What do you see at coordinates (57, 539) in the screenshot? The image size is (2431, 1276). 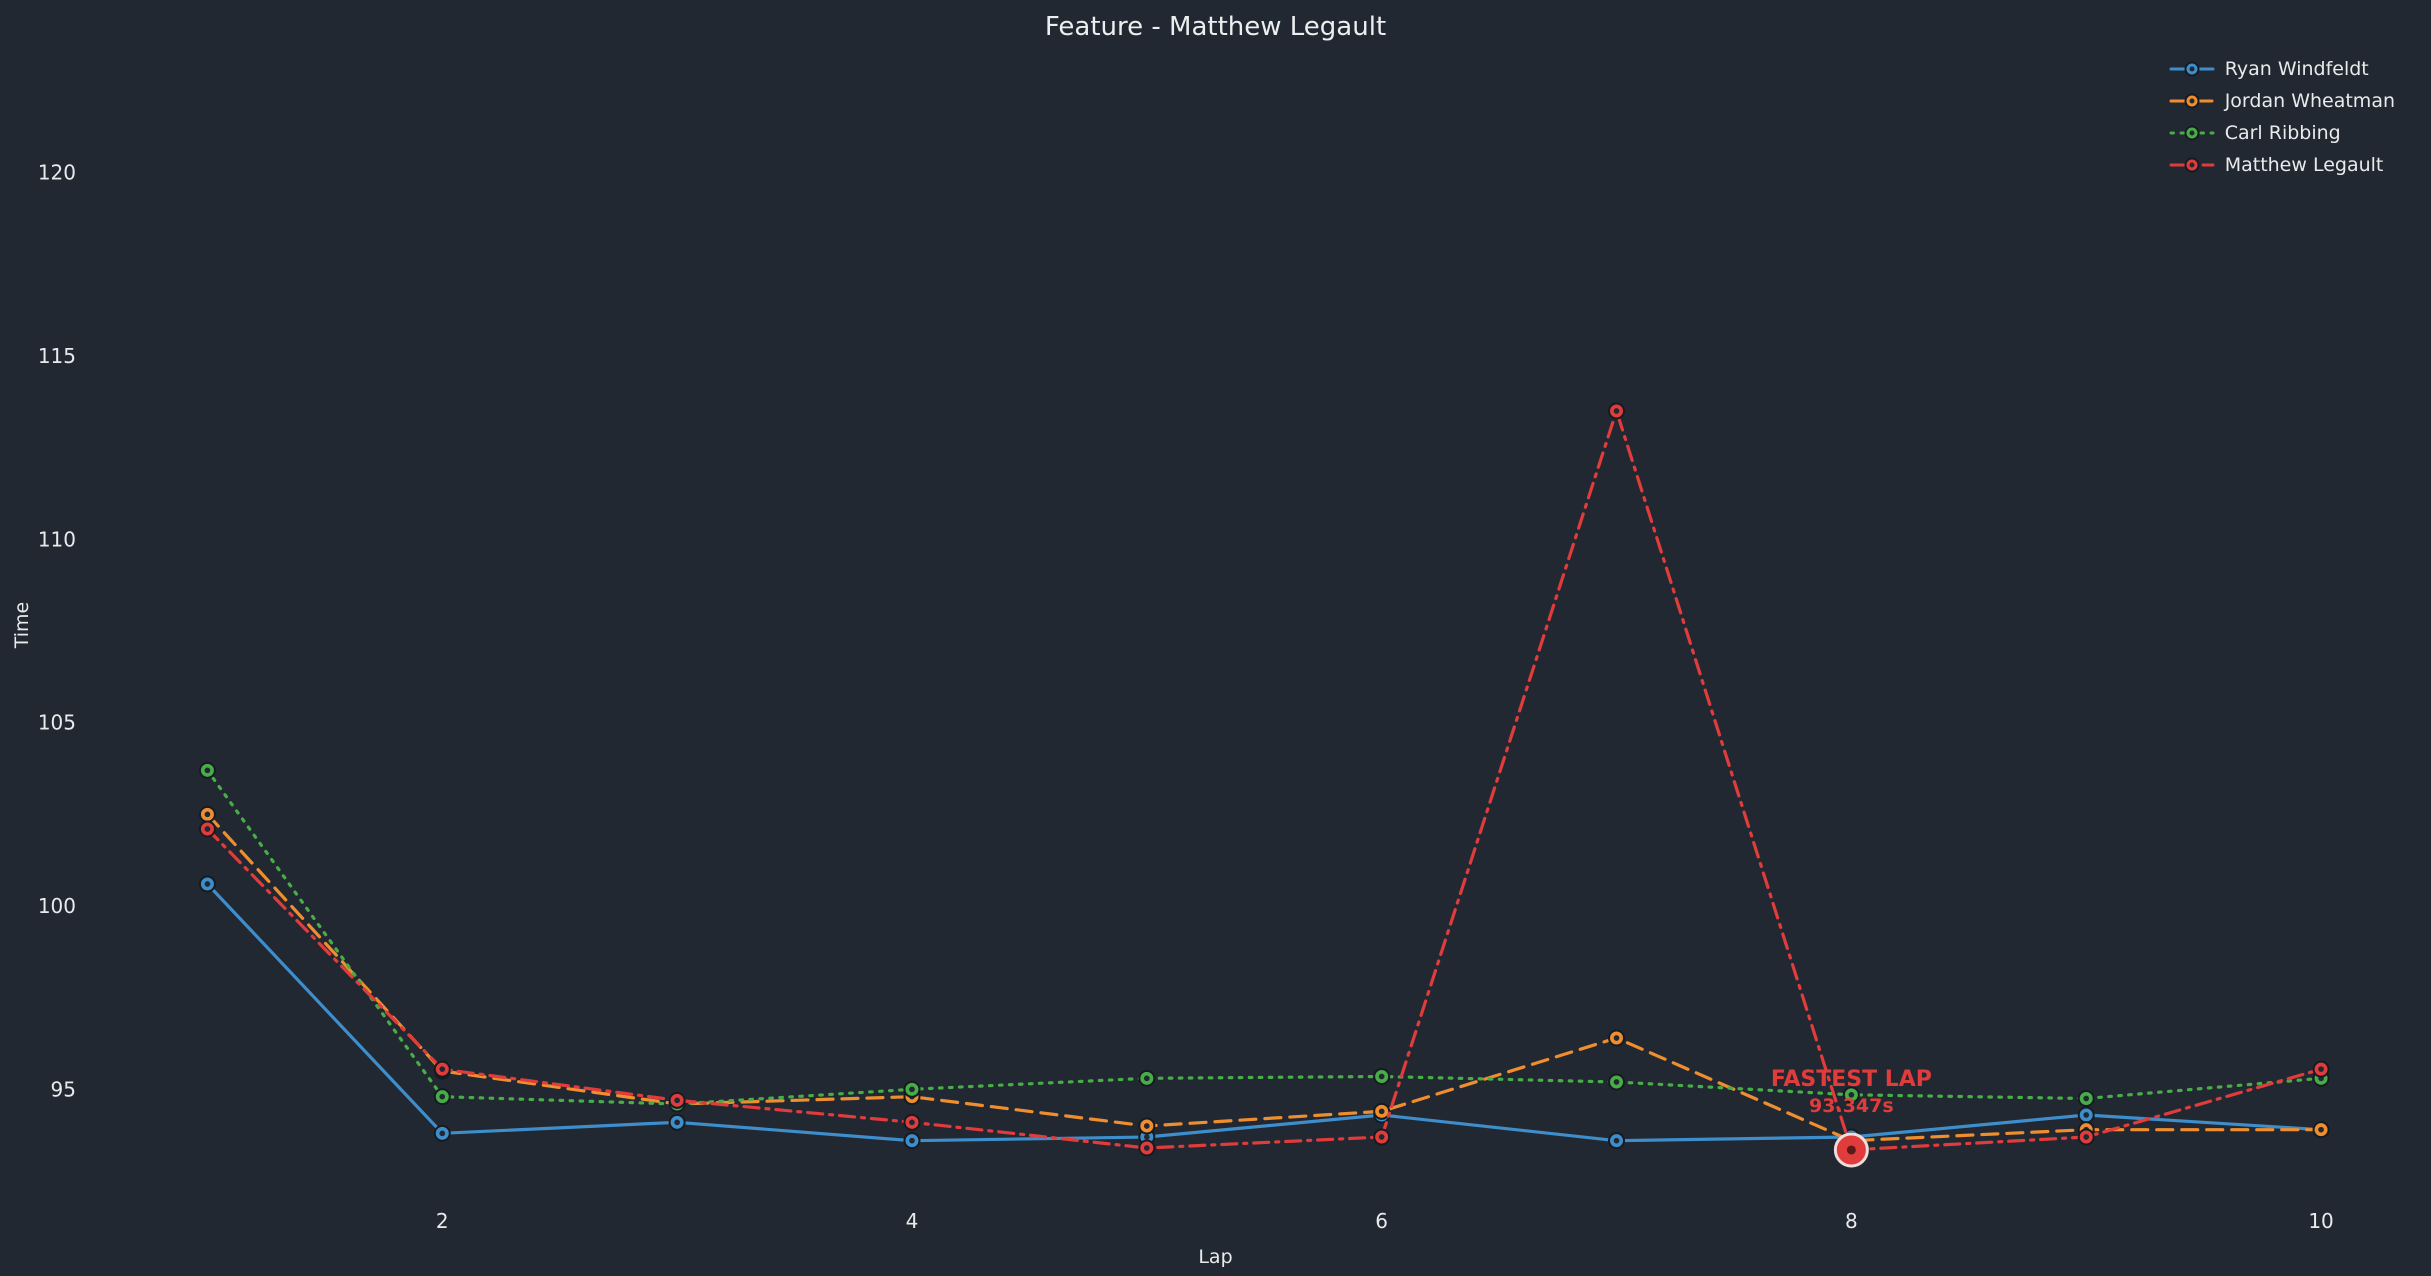 I see `y-tick-label: 110` at bounding box center [57, 539].